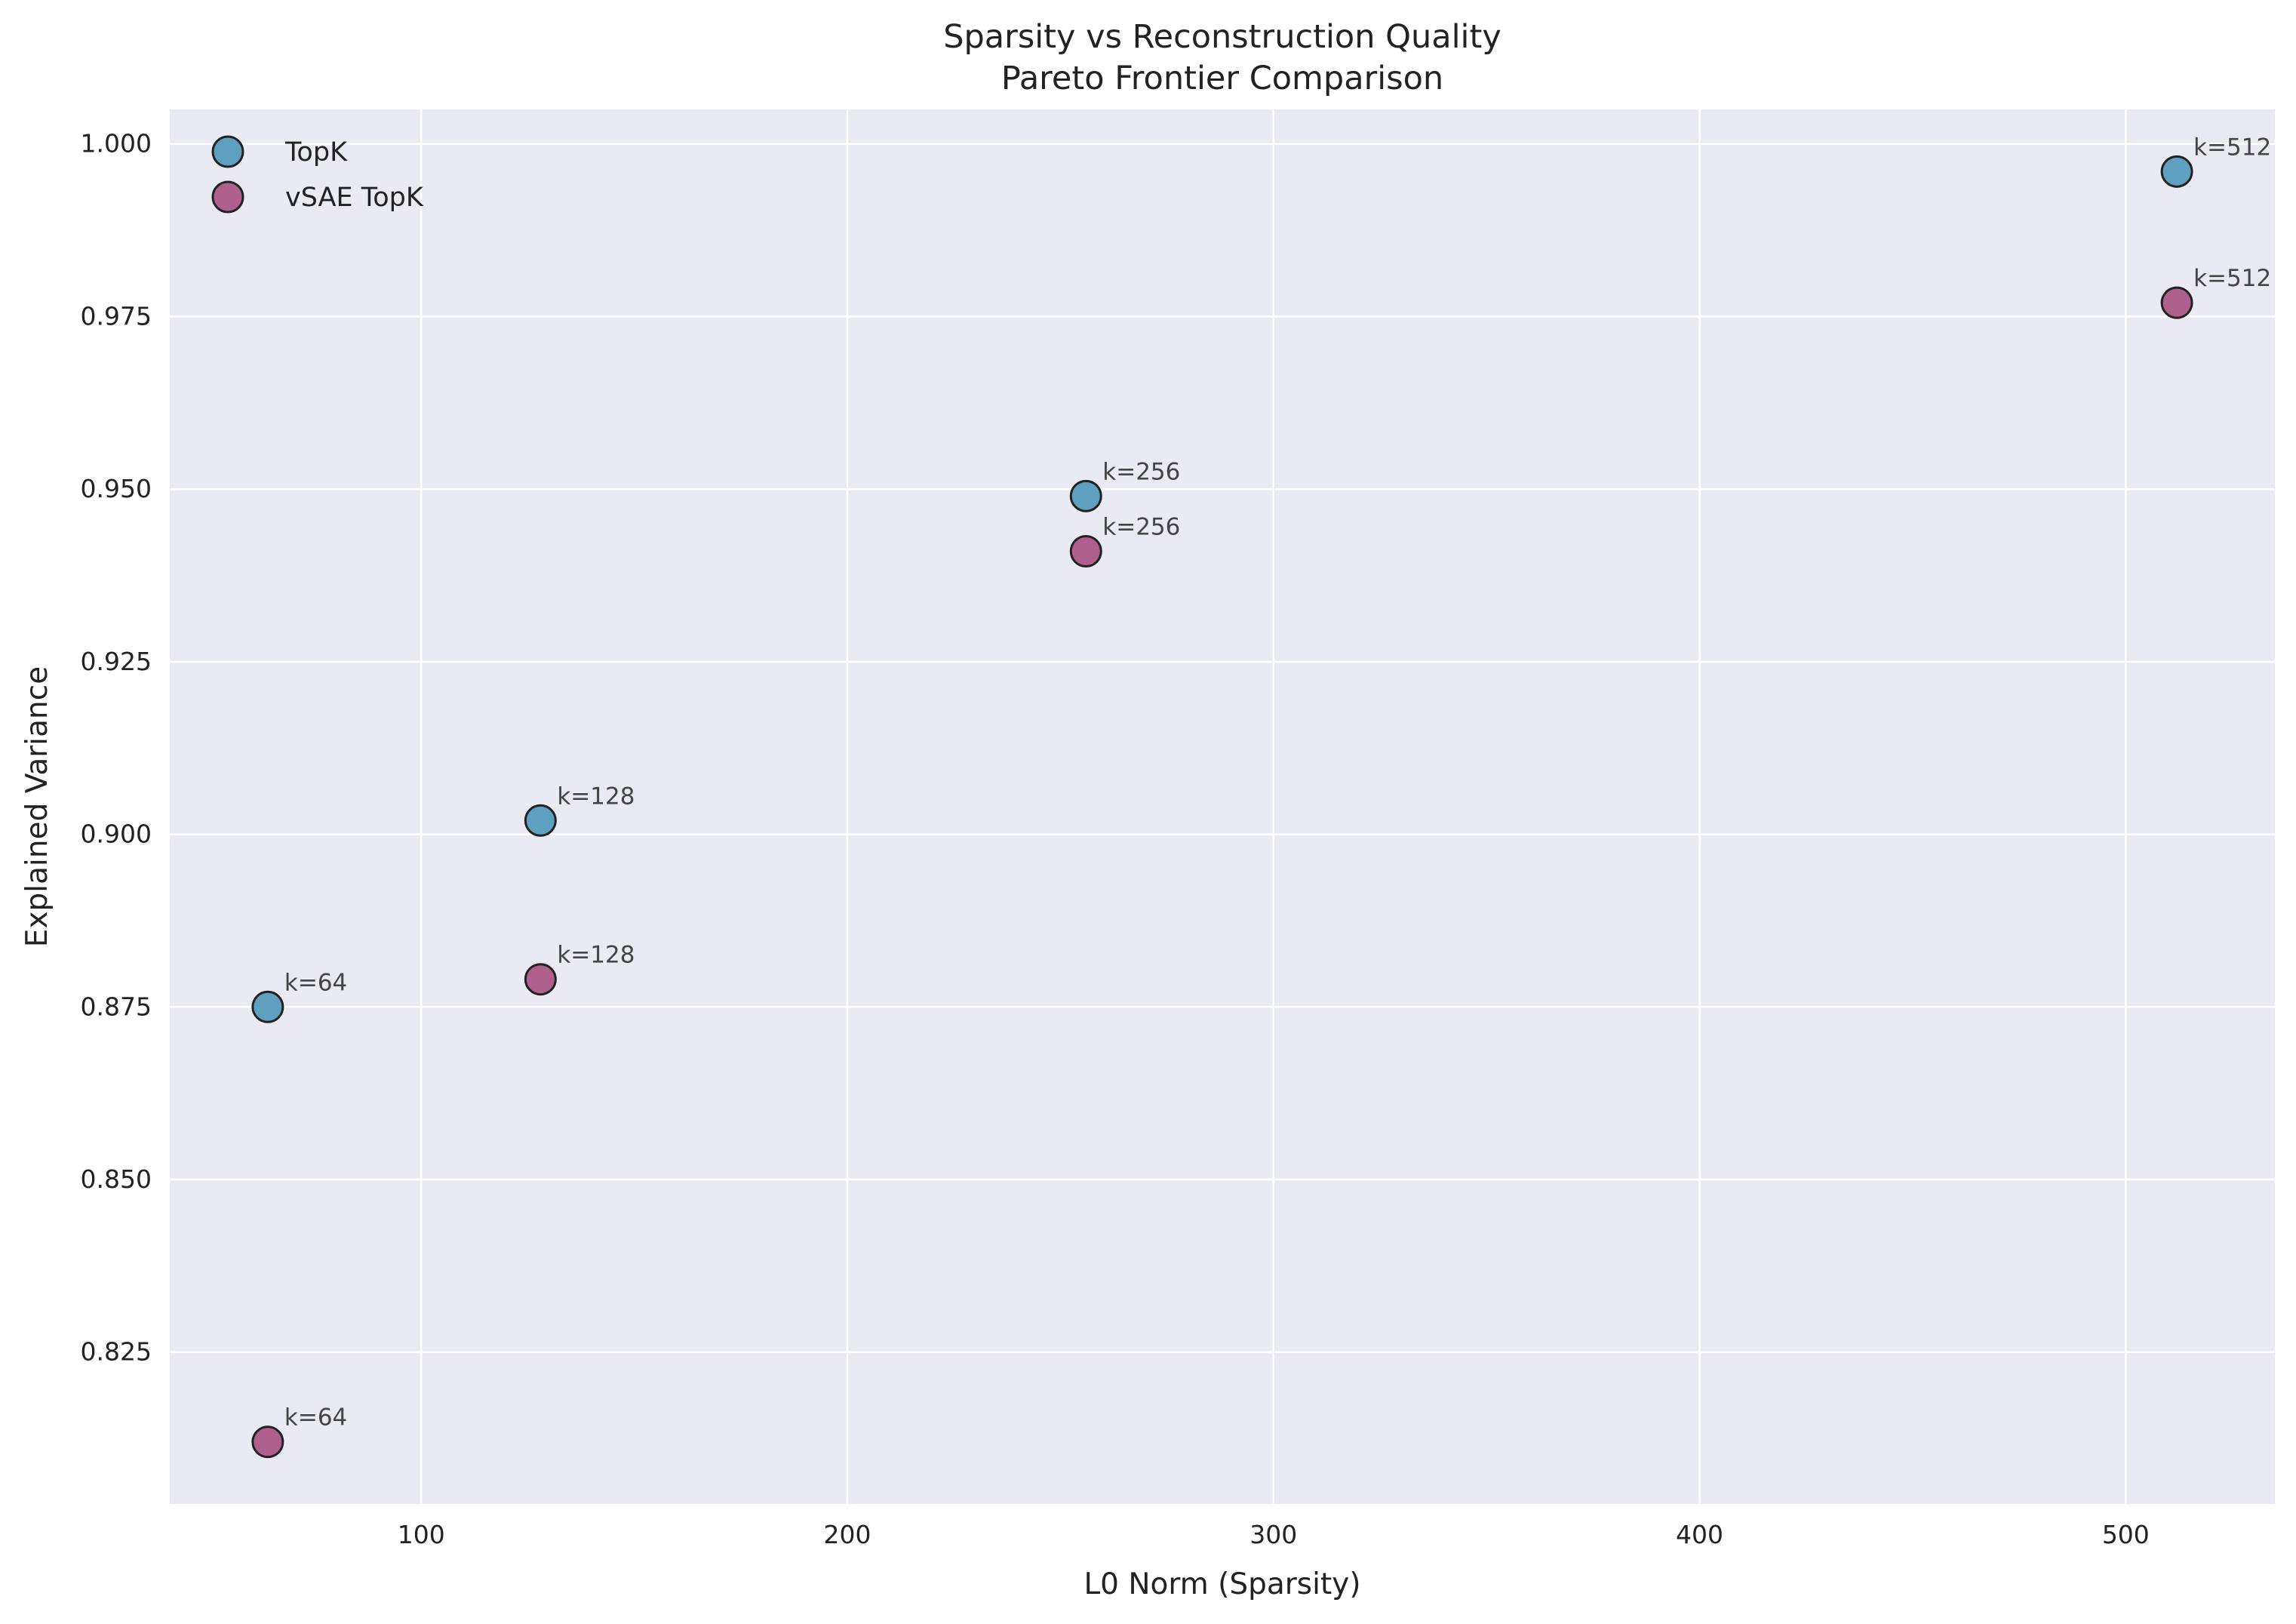 This screenshot has width=2296, height=1624. I want to click on legend-marker-topk, so click(227, 151).